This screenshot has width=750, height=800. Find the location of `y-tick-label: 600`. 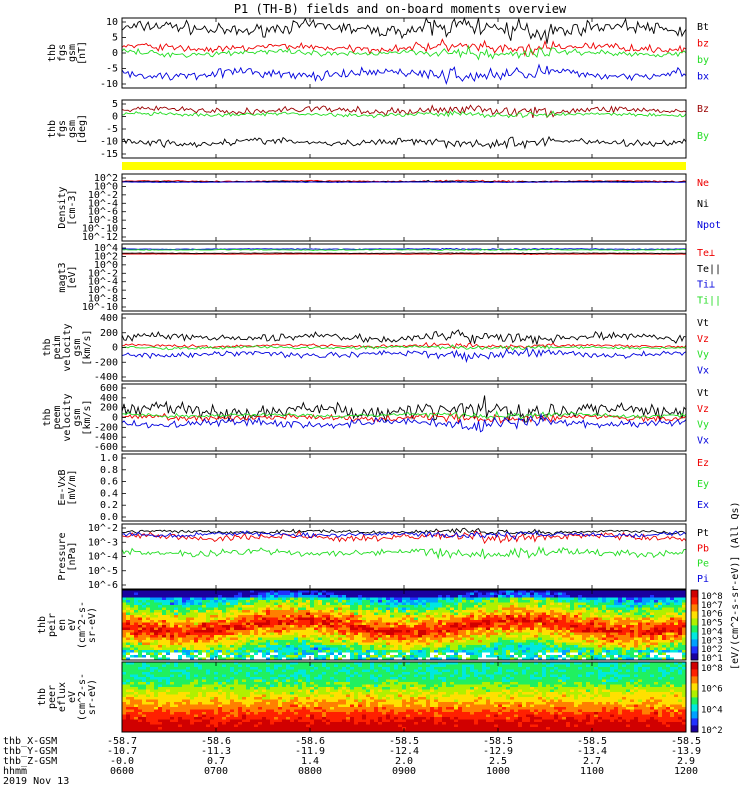

y-tick-label: 600 is located at coordinates (109, 388).